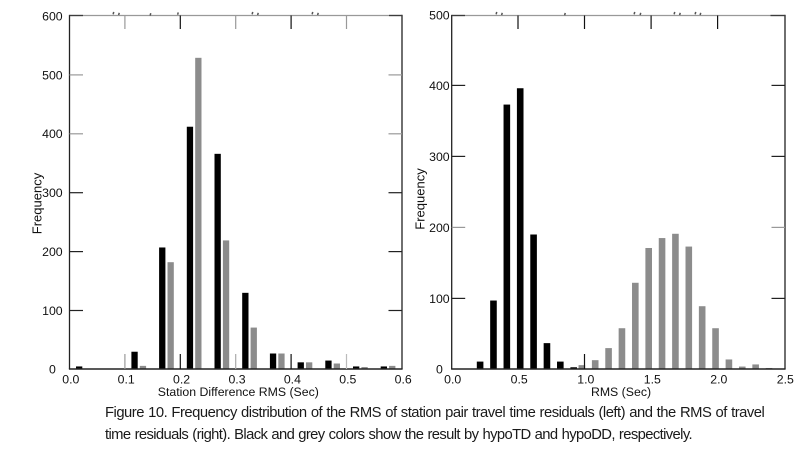 The width and height of the screenshot is (800, 449). I want to click on svg-text: 0.4, so click(292, 380).